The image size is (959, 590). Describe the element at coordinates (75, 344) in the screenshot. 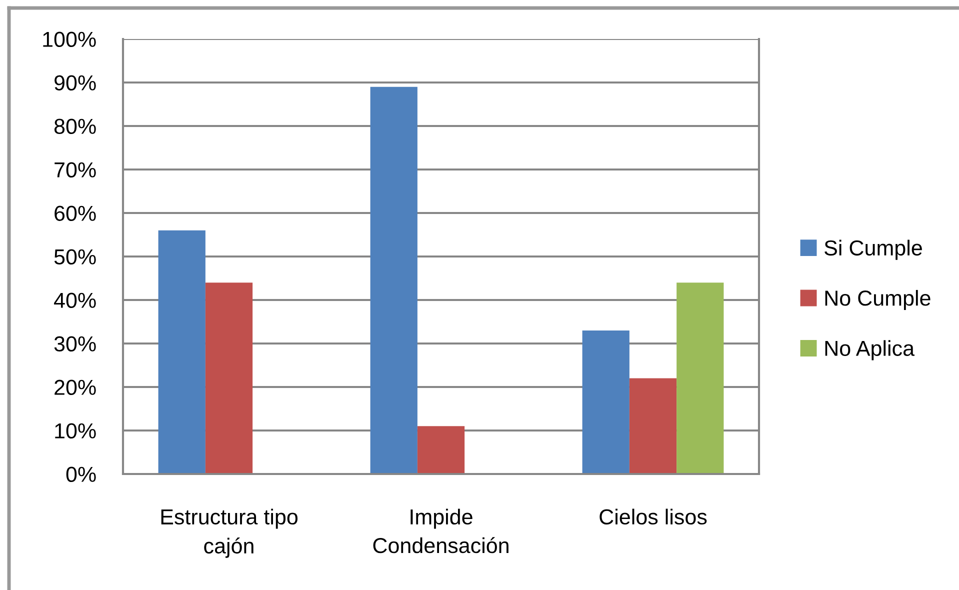

I see `y-tick-label: 30%` at that location.